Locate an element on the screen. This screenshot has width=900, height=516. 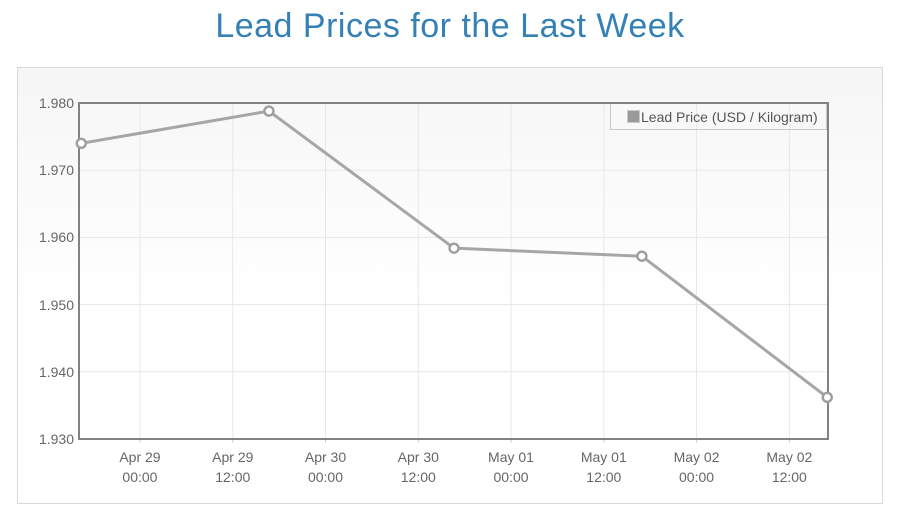
page-title: Lead Prices for the Last Week is located at coordinates (450, 26).